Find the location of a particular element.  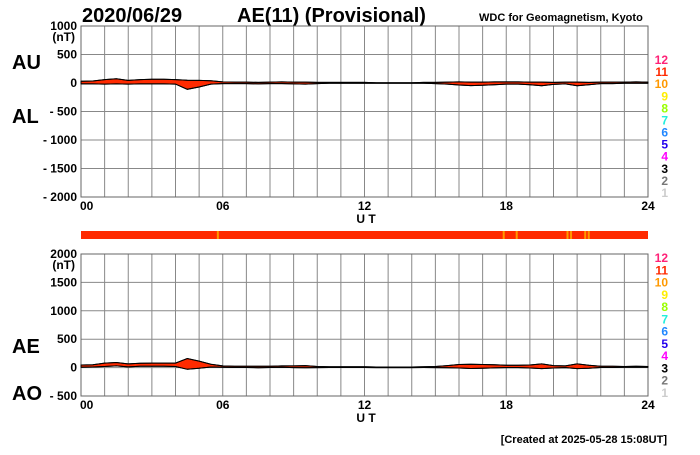

y-tick-label: 2000 is located at coordinates (63, 254).